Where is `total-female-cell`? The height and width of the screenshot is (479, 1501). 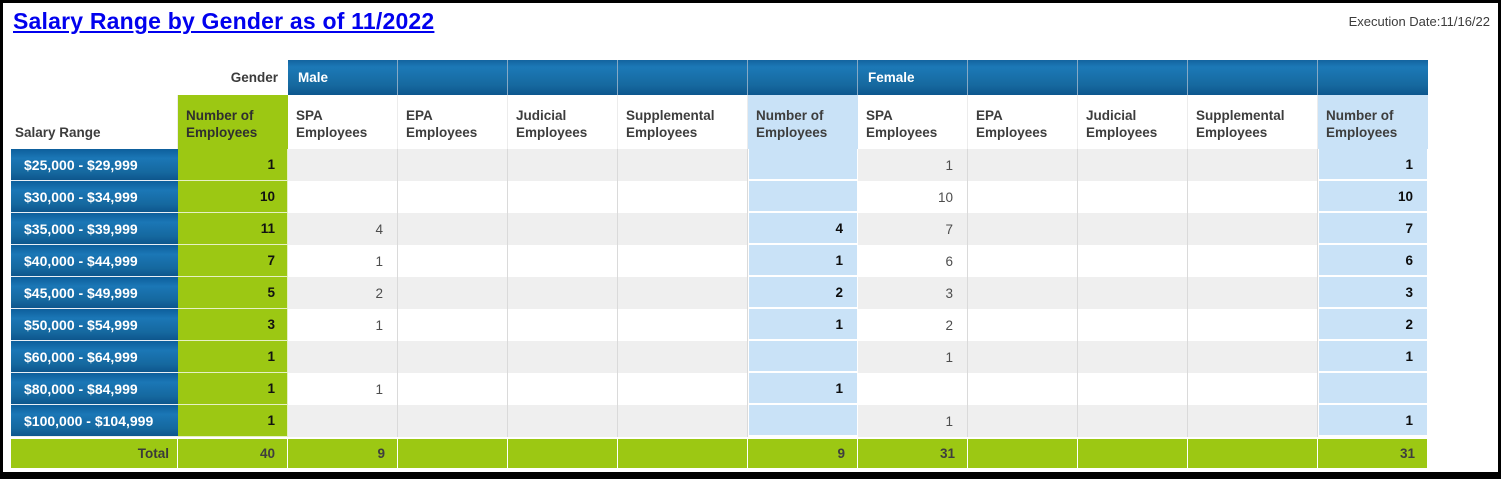
total-female-cell is located at coordinates (1023, 452).